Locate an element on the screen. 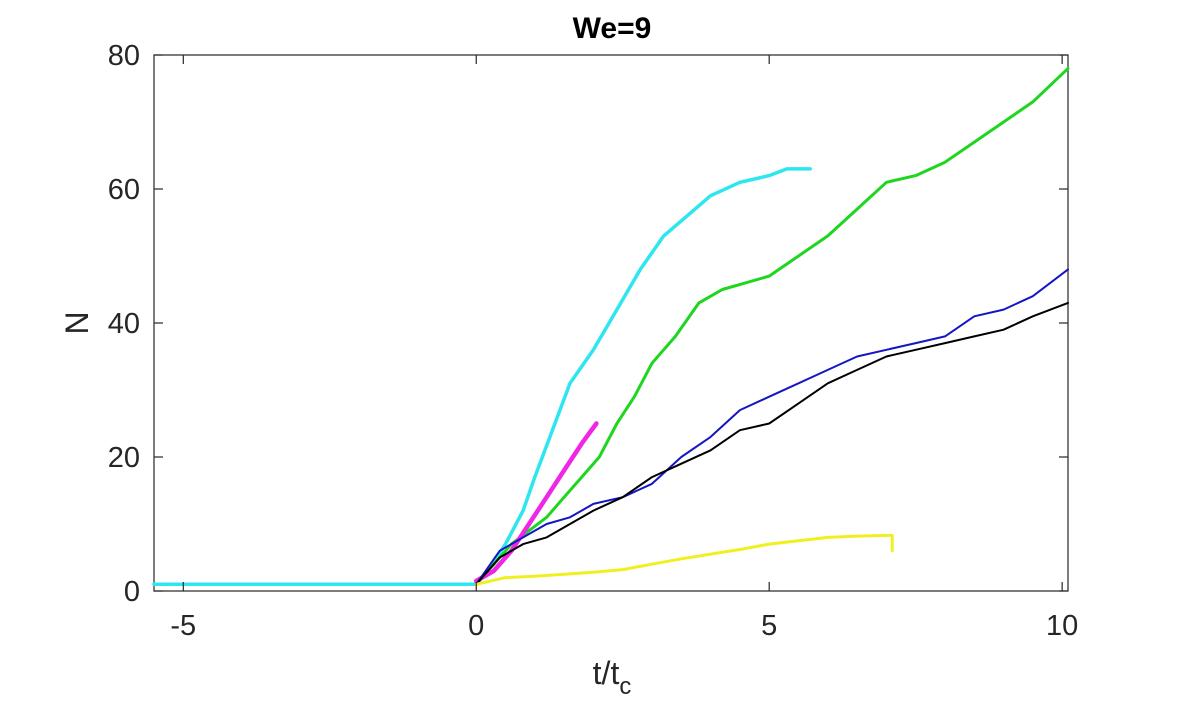  x-axis-label: t/tc is located at coordinates (612, 677).